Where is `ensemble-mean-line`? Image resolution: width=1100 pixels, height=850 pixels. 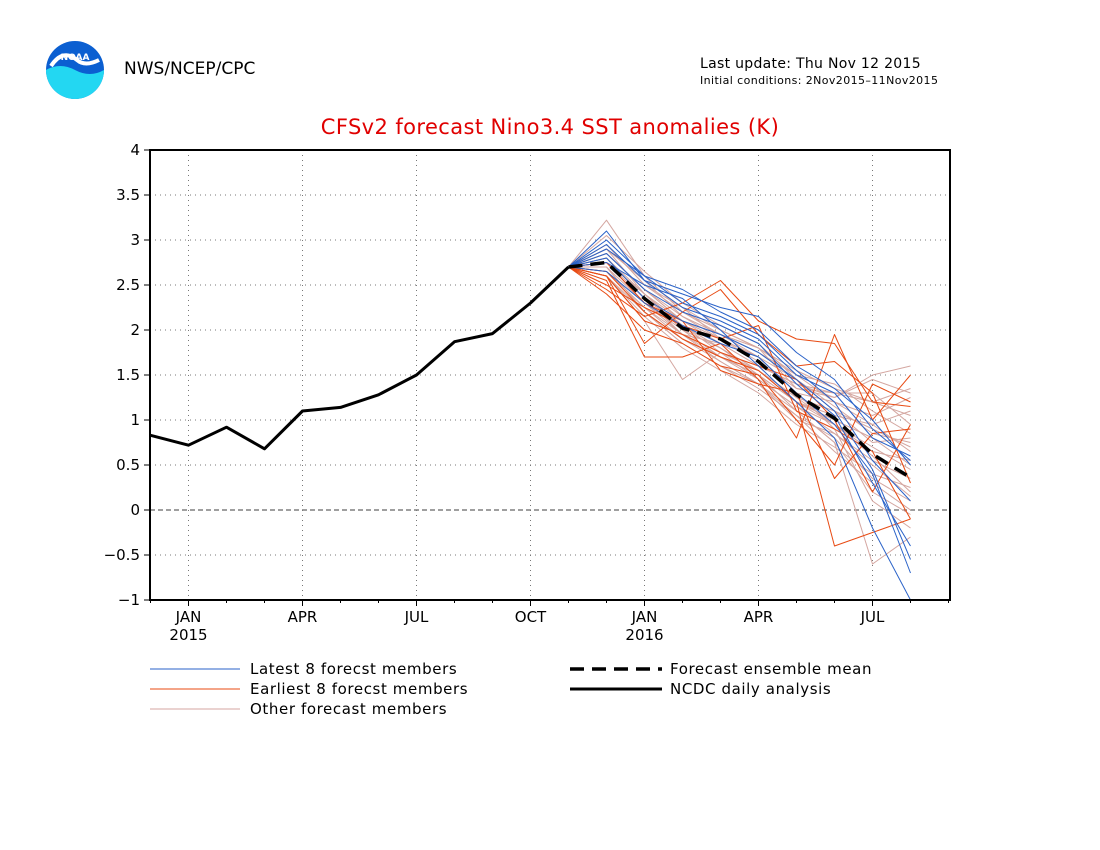 ensemble-mean-line is located at coordinates (740, 370).